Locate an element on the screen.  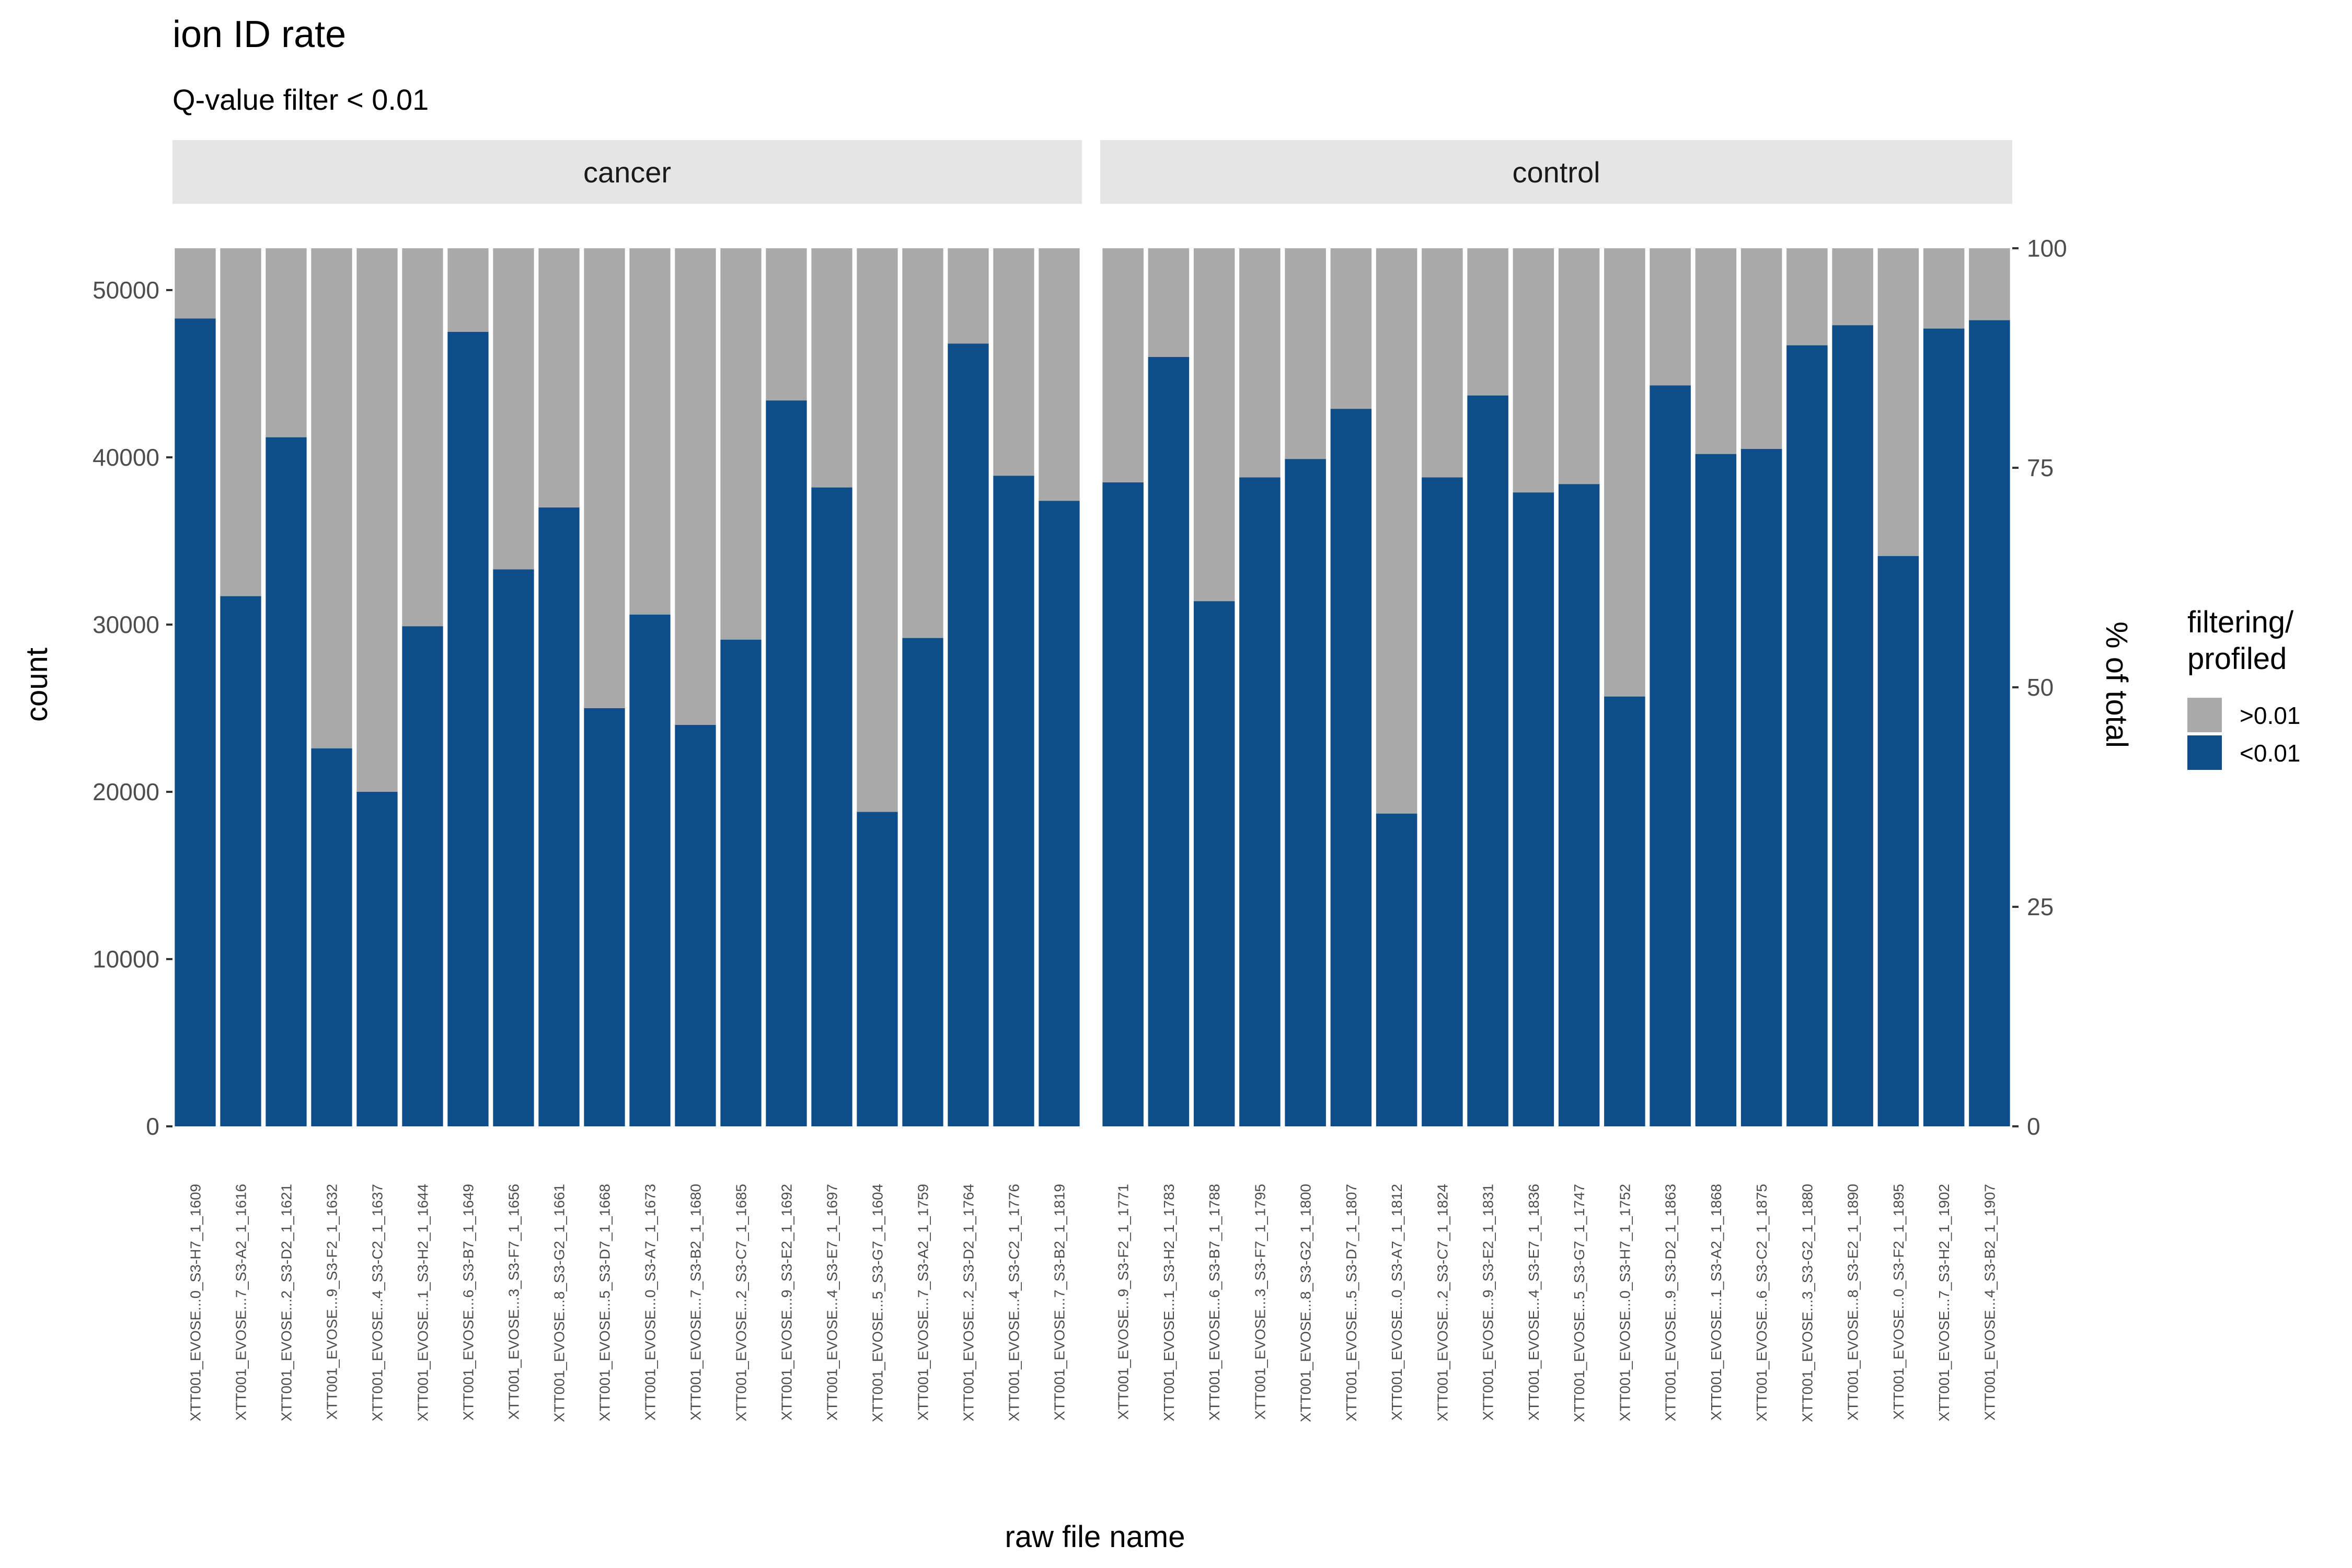
x-tick-label: XTT001_EVOSE...9_S3-F2_1_1632 is located at coordinates (332, 1302).